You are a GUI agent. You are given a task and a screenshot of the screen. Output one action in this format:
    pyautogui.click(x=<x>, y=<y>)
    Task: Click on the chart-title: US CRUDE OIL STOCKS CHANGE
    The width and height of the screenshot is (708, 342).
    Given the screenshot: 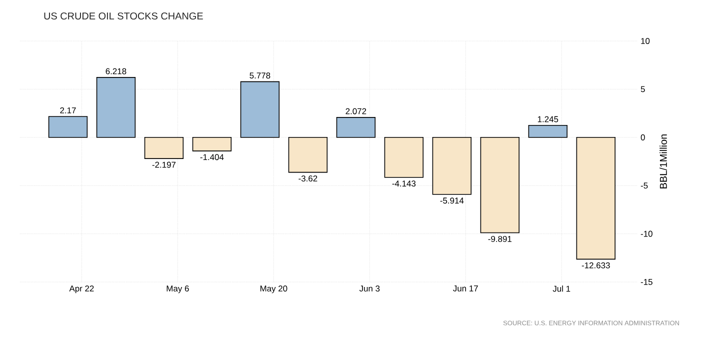 What is the action you would take?
    pyautogui.click(x=123, y=16)
    